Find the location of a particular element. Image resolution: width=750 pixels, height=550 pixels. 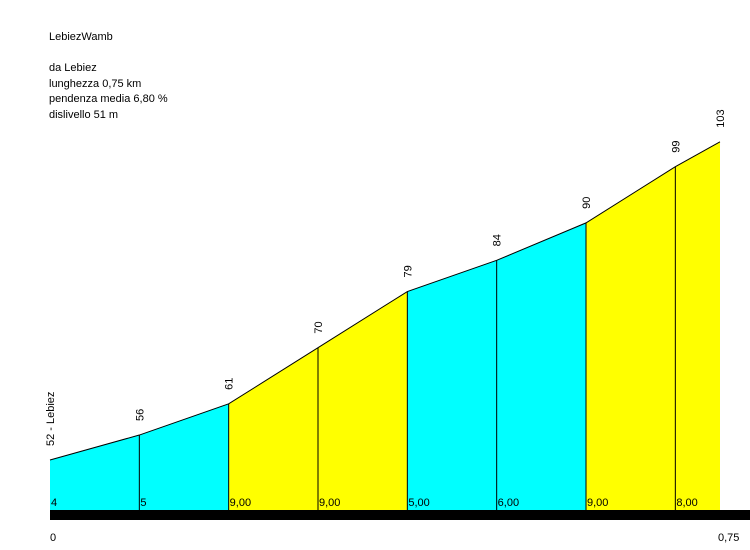

elevation-label: 90 is located at coordinates (587, 203).